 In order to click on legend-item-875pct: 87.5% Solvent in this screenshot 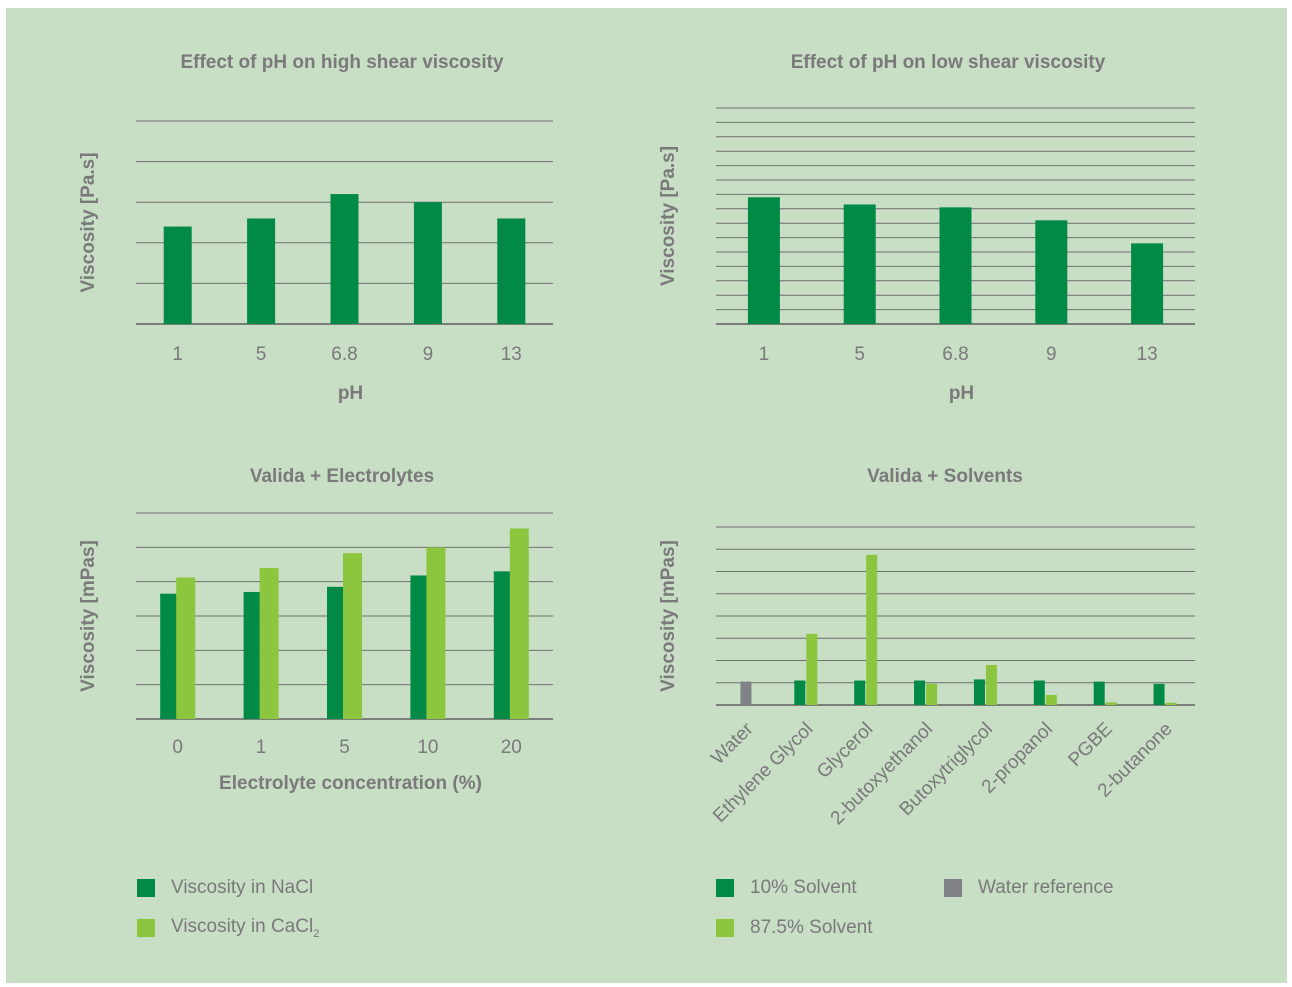, I will do `click(794, 927)`.